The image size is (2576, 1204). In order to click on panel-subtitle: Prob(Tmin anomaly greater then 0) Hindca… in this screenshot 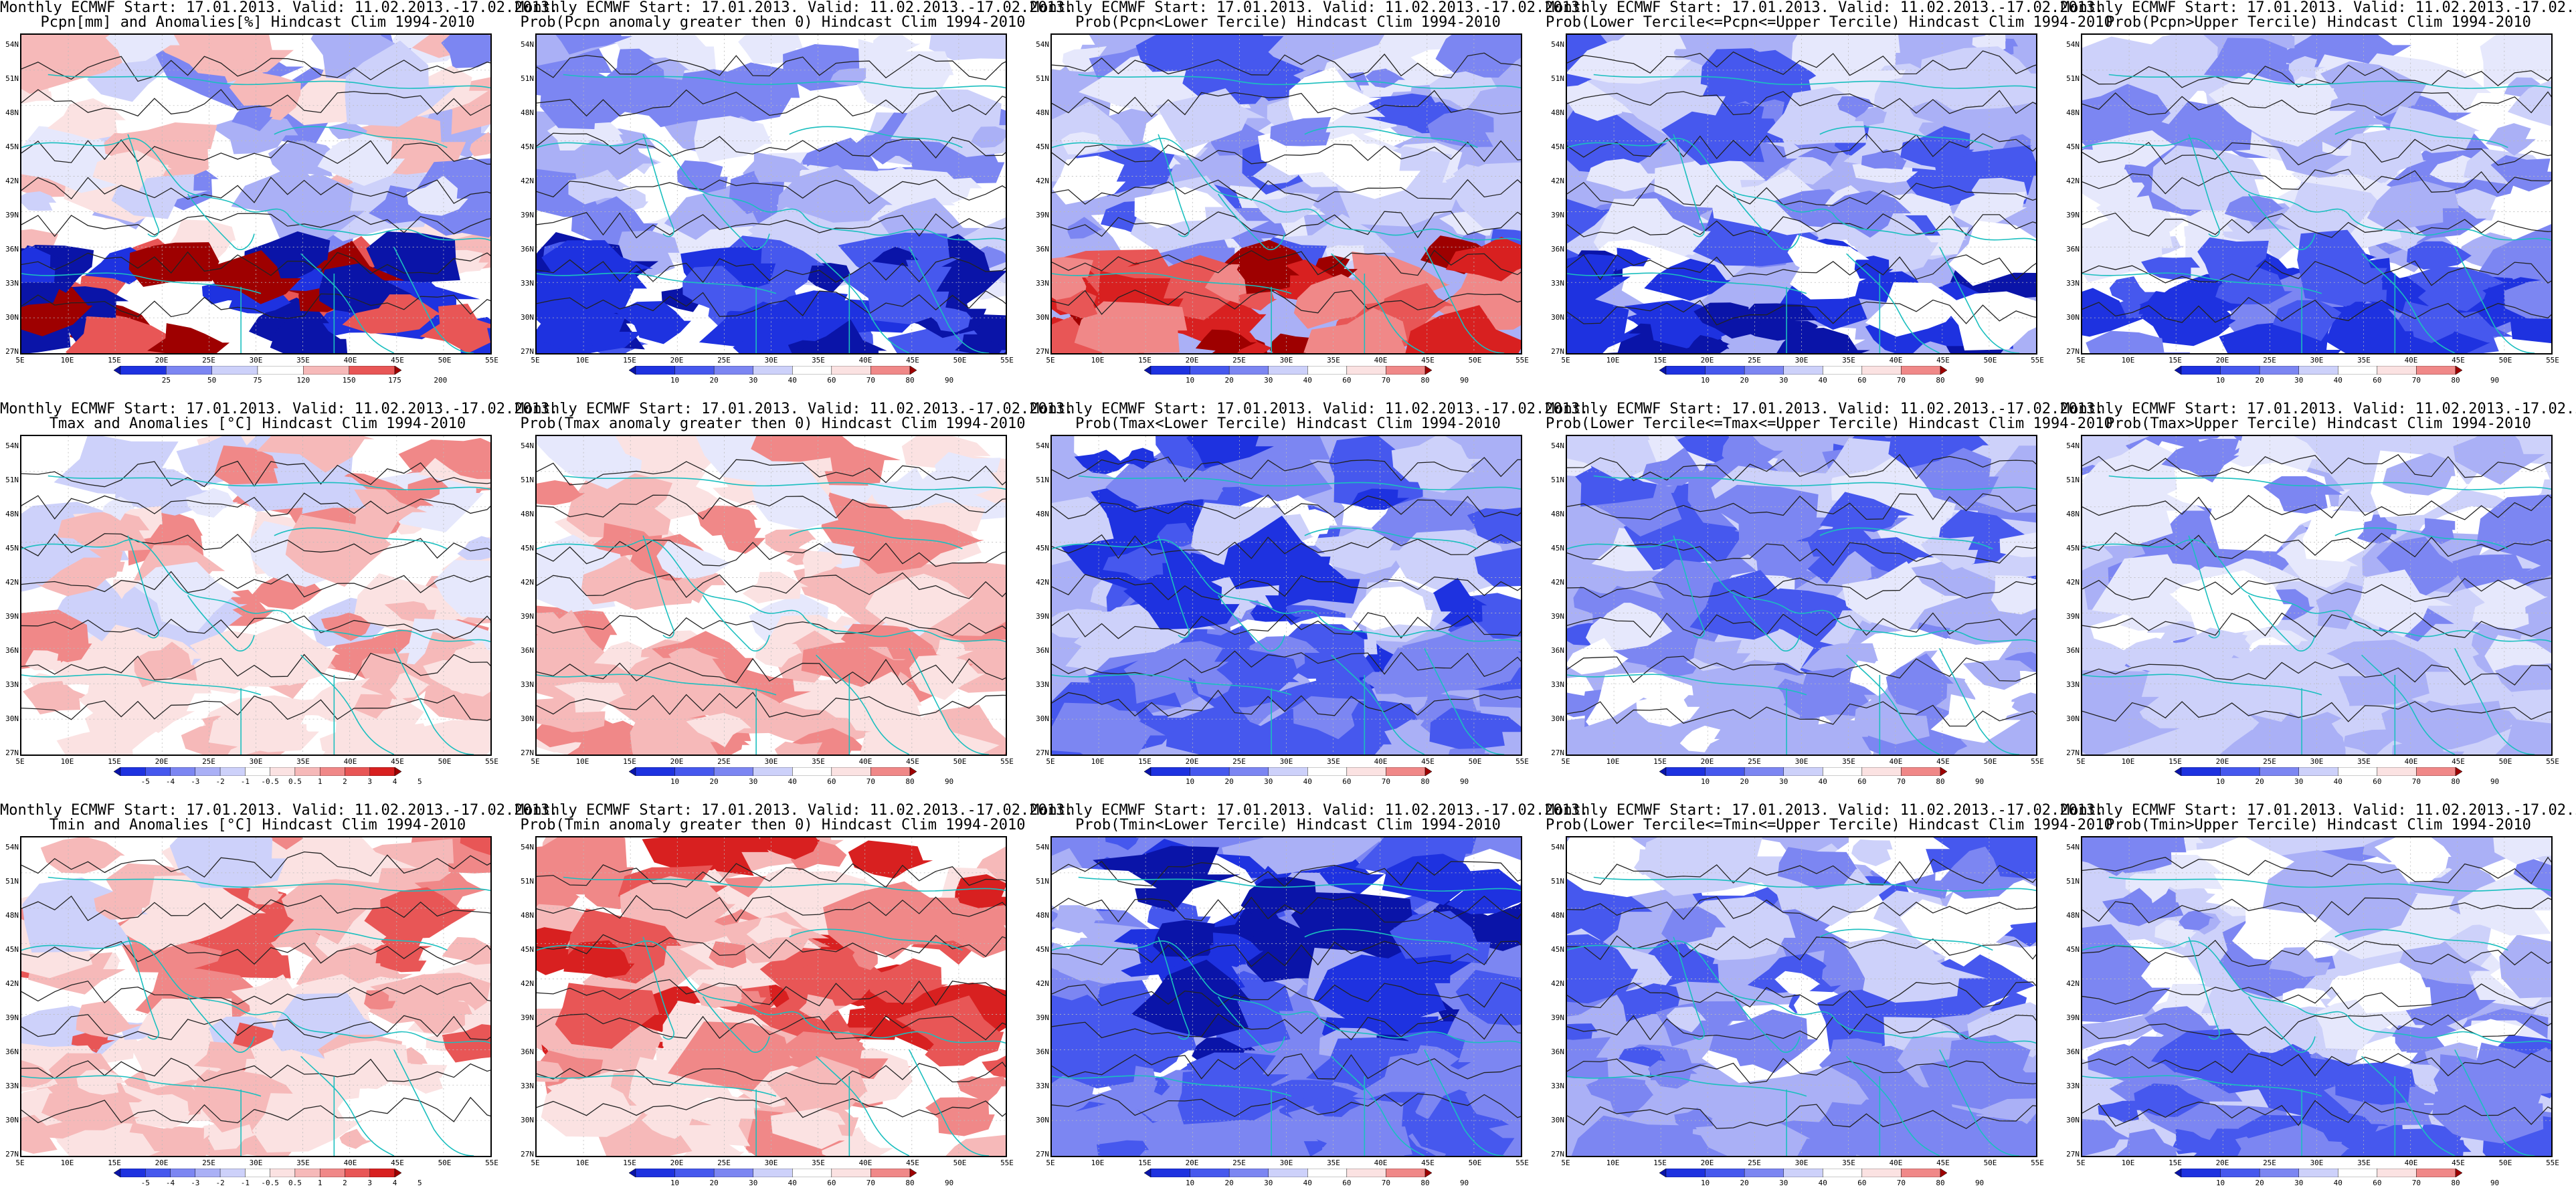, I will do `click(773, 825)`.